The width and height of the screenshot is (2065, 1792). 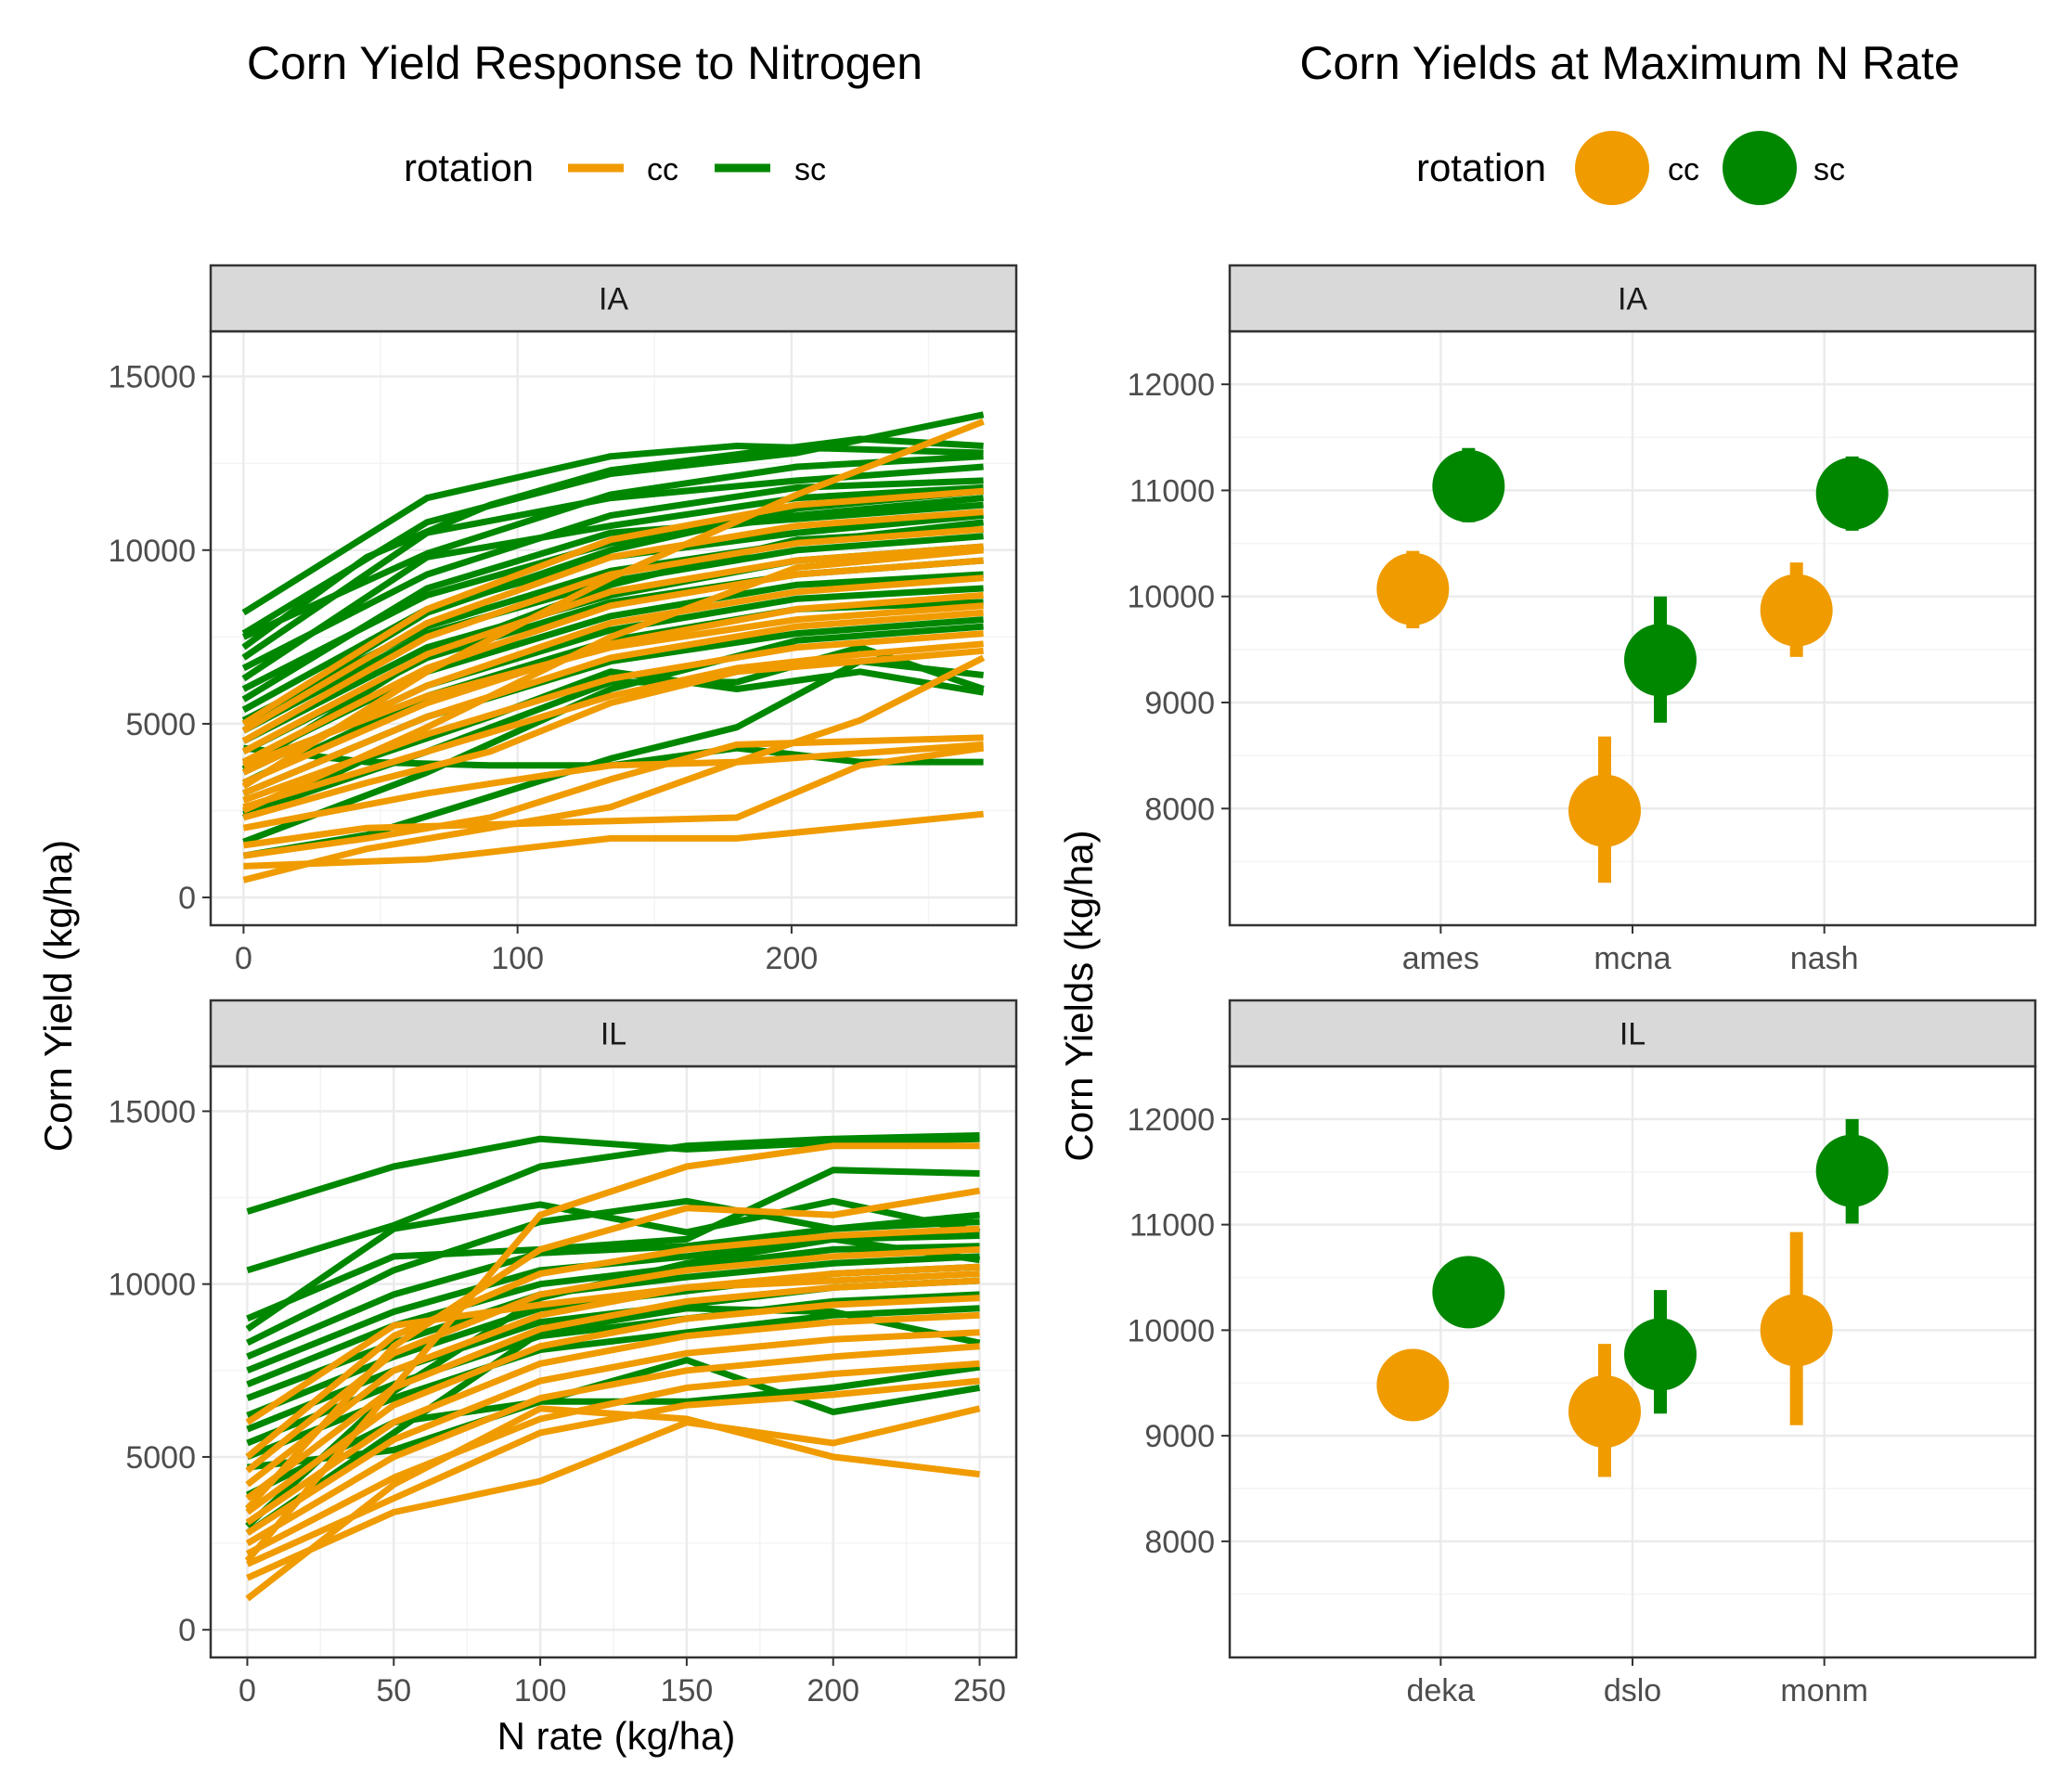 I want to click on x-tick-label: 250, so click(x=979, y=1690).